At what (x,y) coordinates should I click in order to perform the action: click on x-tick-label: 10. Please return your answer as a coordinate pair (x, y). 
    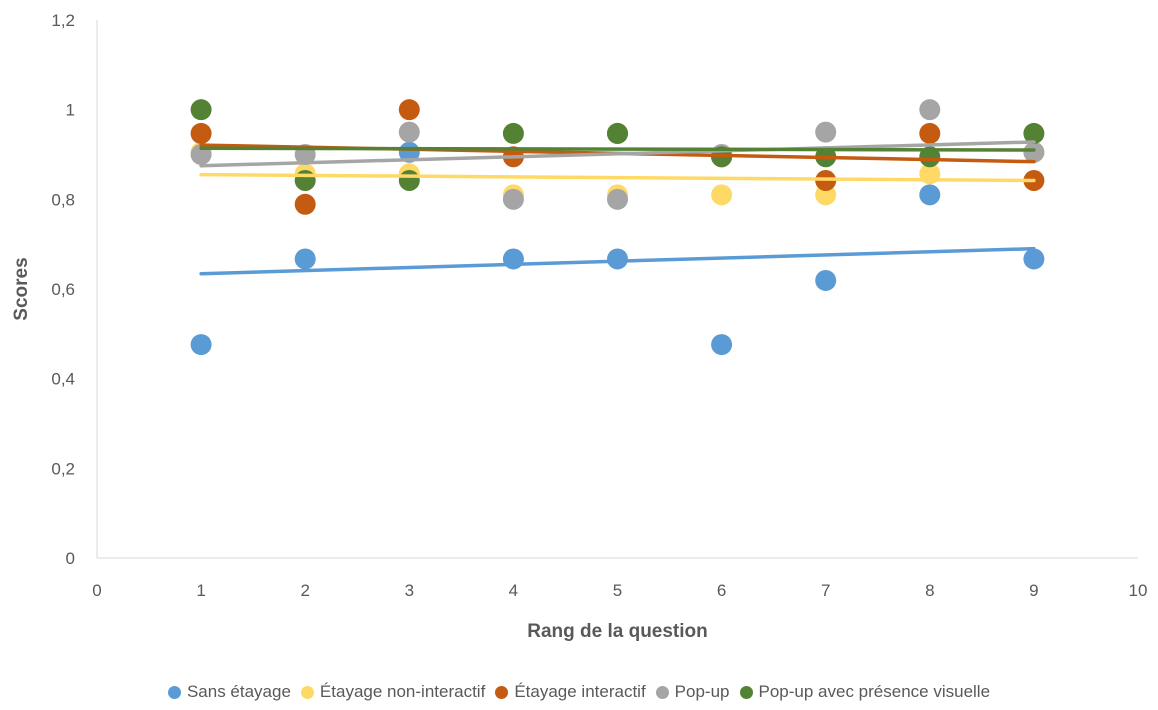
    Looking at the image, I should click on (1138, 590).